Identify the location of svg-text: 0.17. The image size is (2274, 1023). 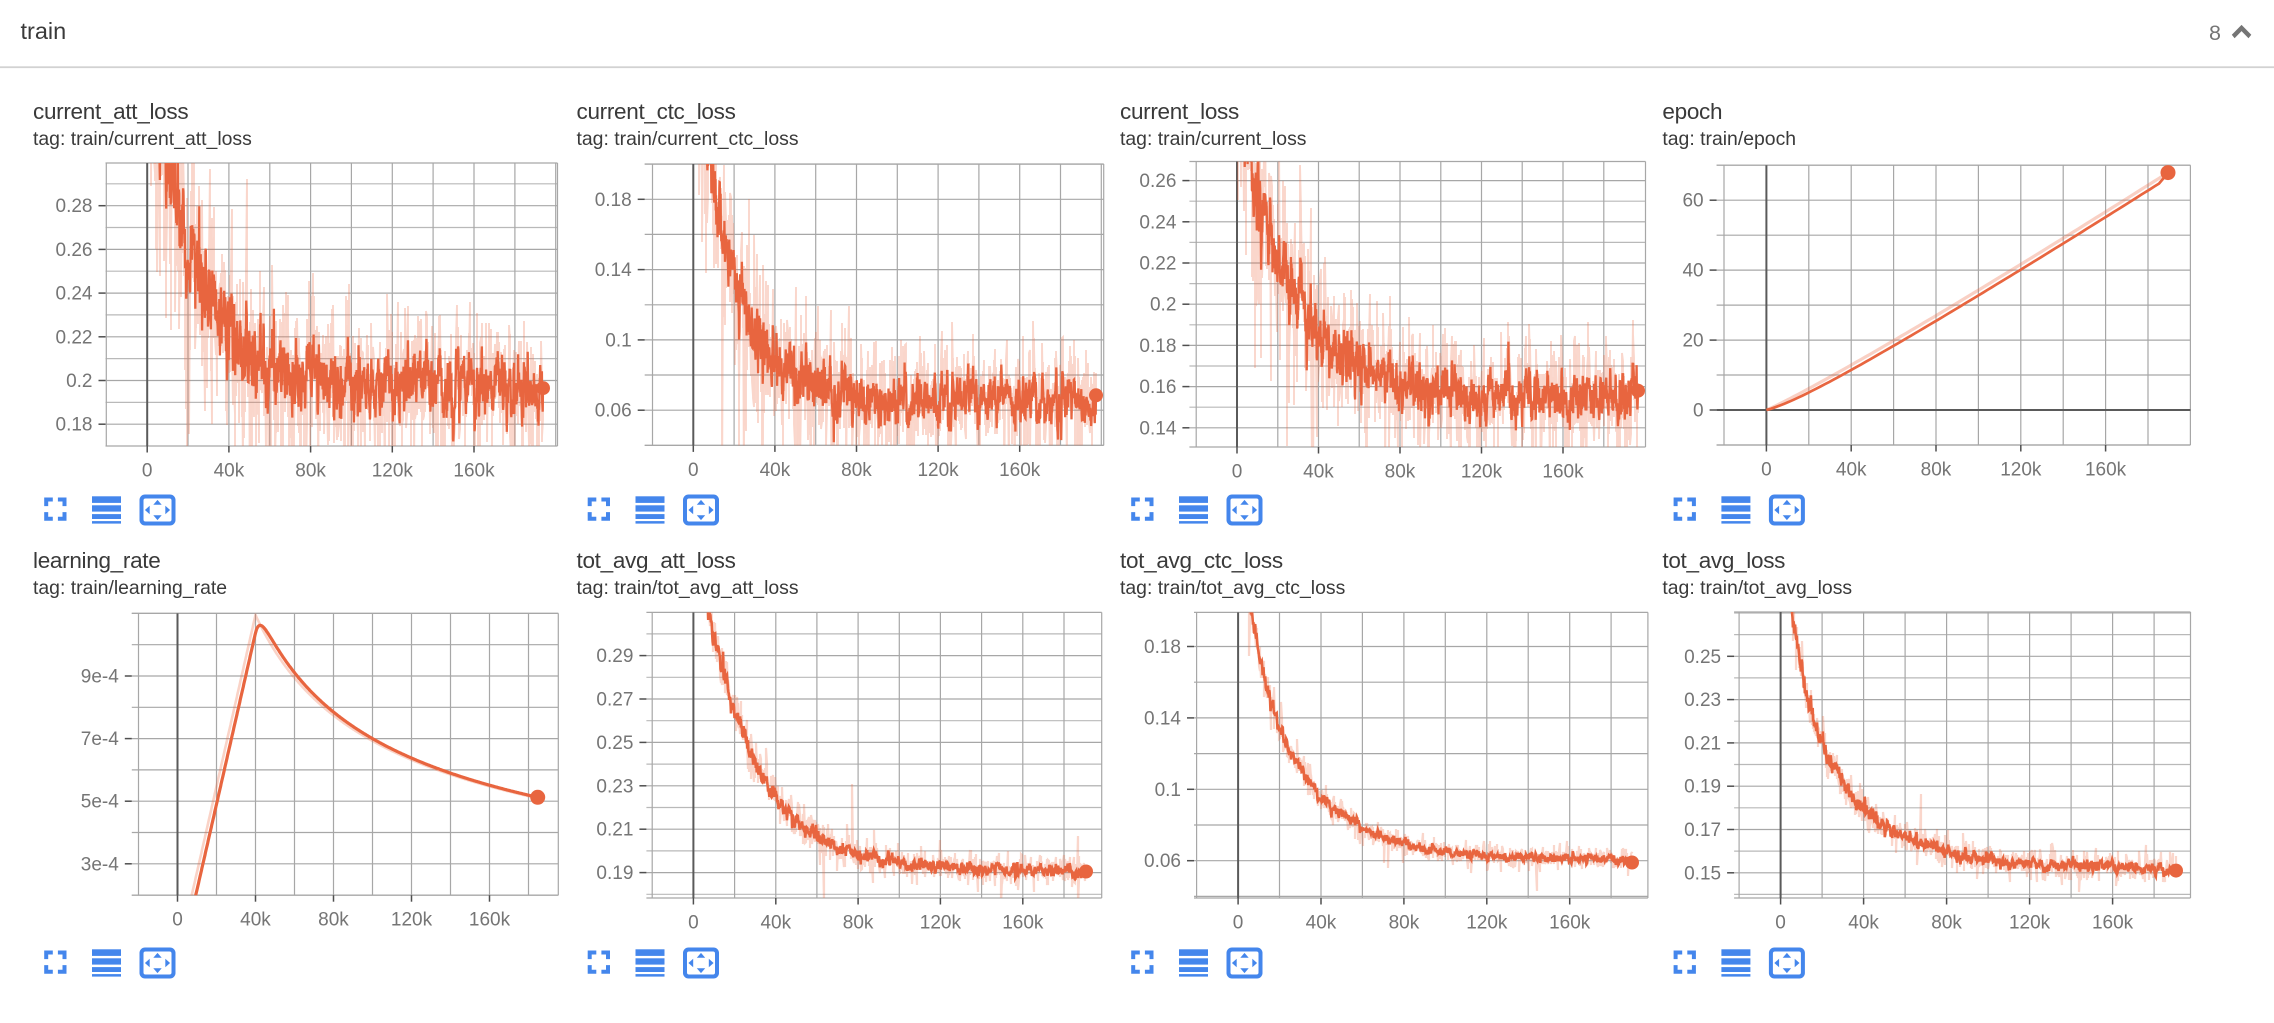
(1702, 830).